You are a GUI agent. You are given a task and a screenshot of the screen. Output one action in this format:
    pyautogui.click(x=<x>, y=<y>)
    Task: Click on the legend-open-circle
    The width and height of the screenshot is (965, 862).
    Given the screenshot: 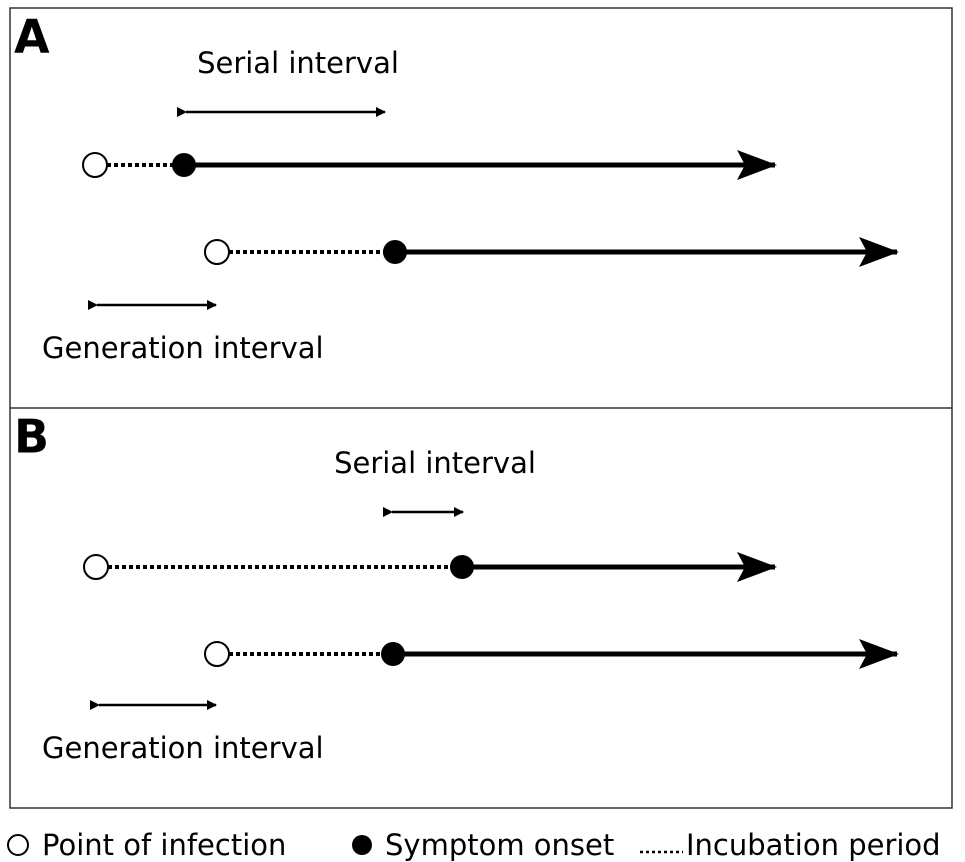 What is the action you would take?
    pyautogui.click(x=18, y=845)
    